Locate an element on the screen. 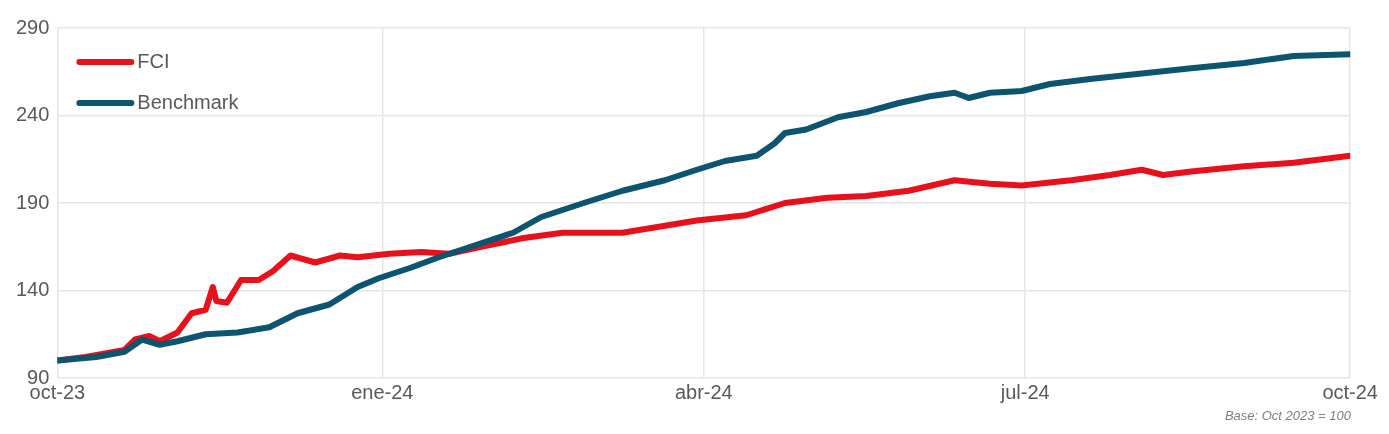 The image size is (1389, 434). x-tick-label: oct-24 is located at coordinates (1350, 391).